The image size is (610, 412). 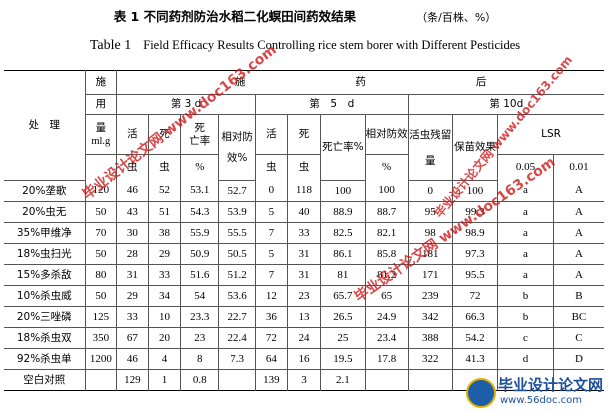 What do you see at coordinates (235, 16) in the screenshot?
I see `title-cn-text: 表 1 不同药剂防治水稻二化螟田间药效结果` at bounding box center [235, 16].